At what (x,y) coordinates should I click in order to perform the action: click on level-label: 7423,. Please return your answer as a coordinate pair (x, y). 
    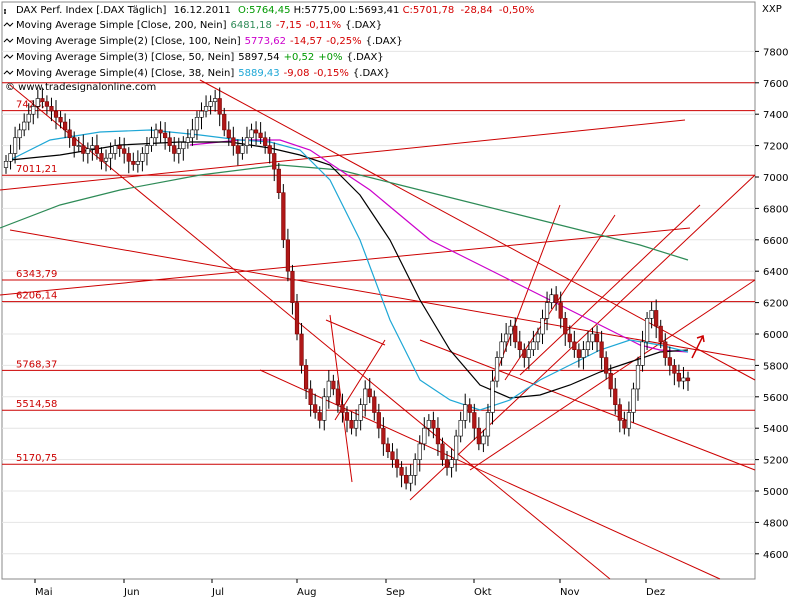
    Looking at the image, I should click on (30, 105).